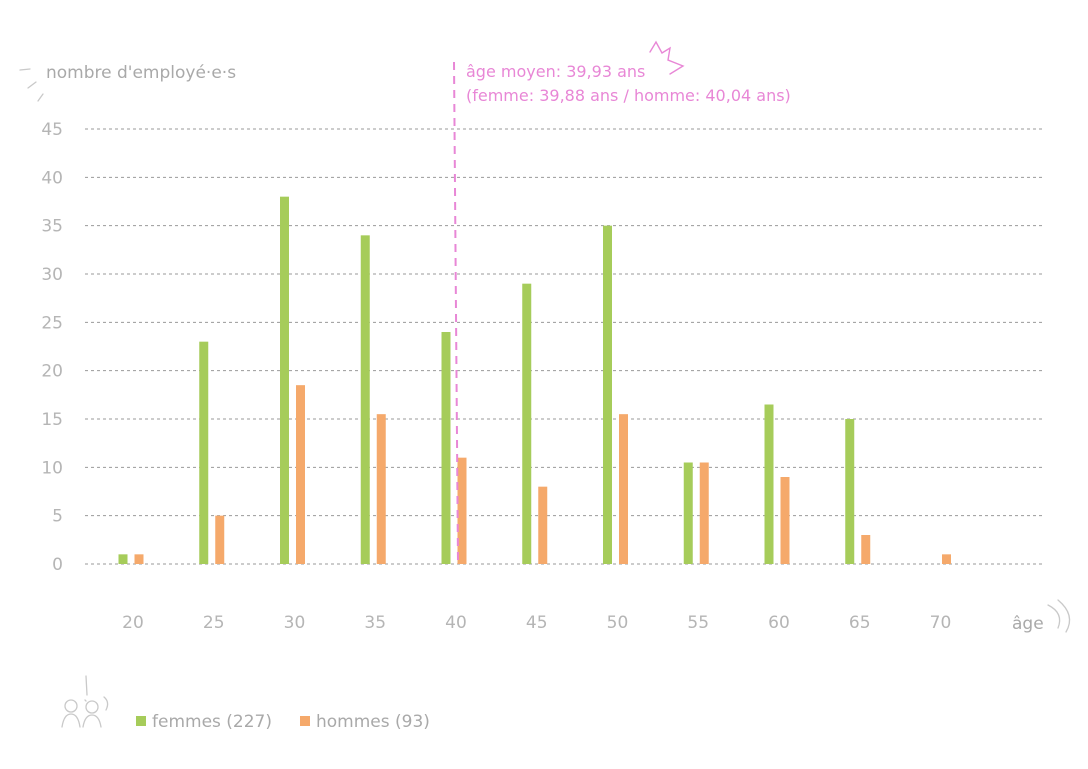  What do you see at coordinates (667, 57) in the screenshot?
I see `sparkle-doodle` at bounding box center [667, 57].